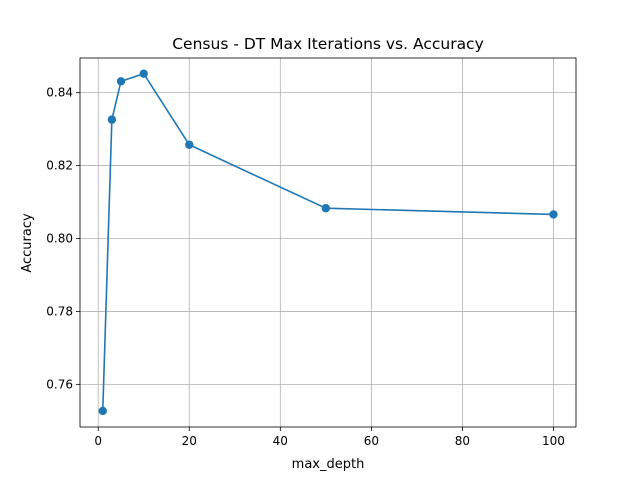  What do you see at coordinates (462, 441) in the screenshot?
I see `x-tick-label: 80` at bounding box center [462, 441].